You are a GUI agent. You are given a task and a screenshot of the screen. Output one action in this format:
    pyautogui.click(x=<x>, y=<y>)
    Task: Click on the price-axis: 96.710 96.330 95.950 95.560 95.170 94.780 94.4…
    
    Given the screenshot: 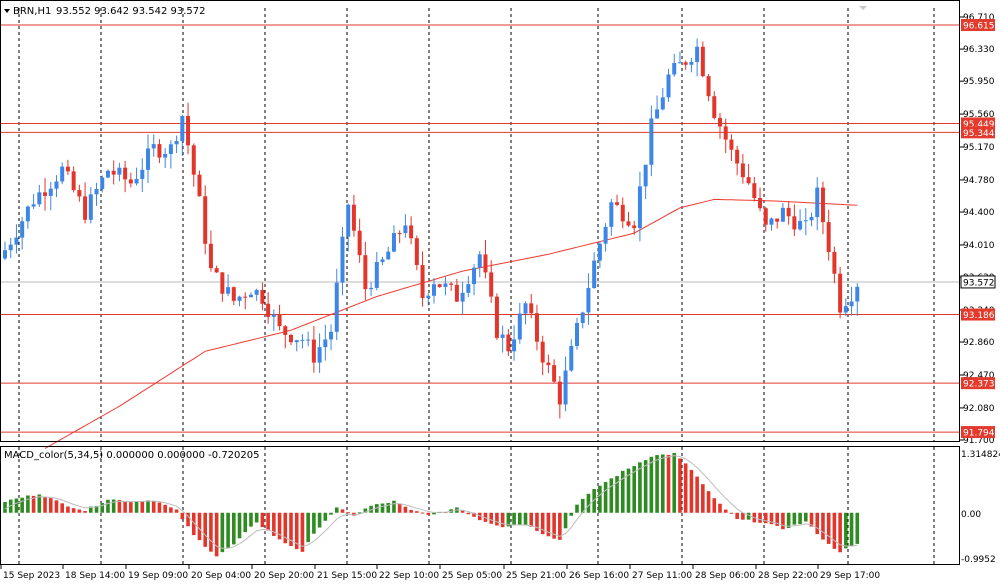 What is the action you would take?
    pyautogui.click(x=980, y=289)
    